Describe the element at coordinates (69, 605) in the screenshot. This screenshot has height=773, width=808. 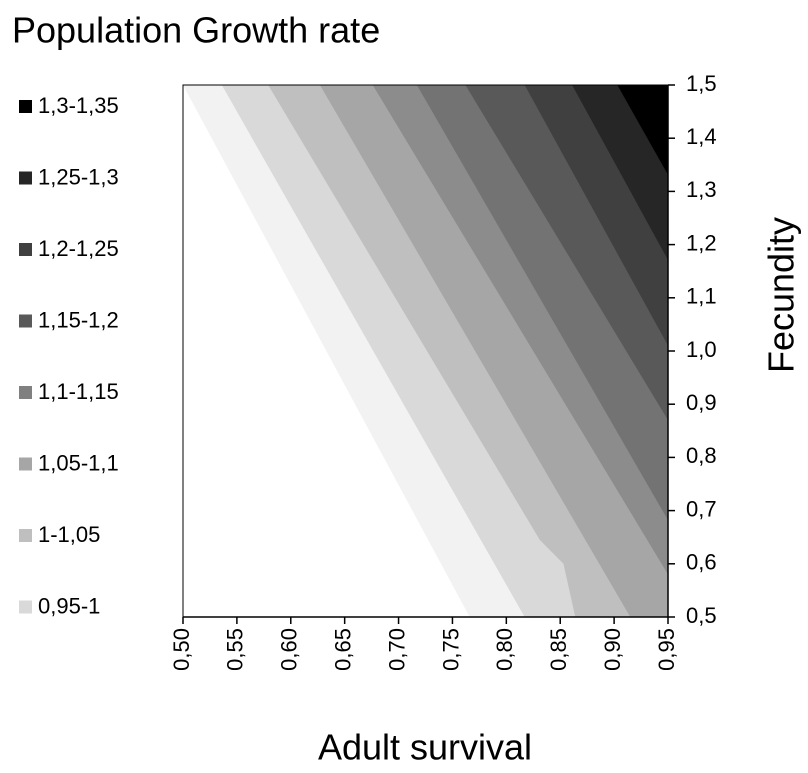
I see `legend-label: 0,95-1` at that location.